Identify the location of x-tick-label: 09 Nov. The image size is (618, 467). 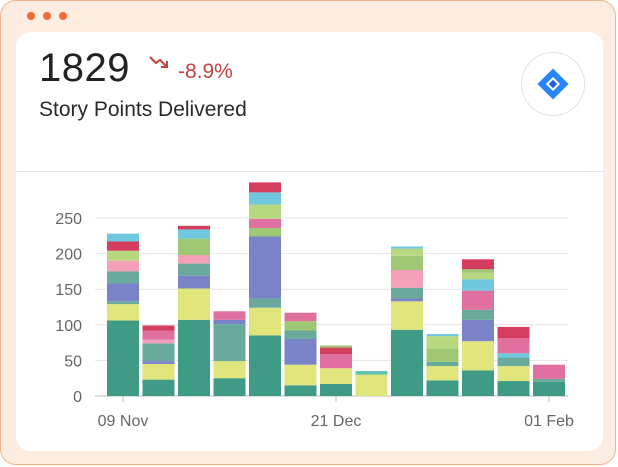
(123, 421).